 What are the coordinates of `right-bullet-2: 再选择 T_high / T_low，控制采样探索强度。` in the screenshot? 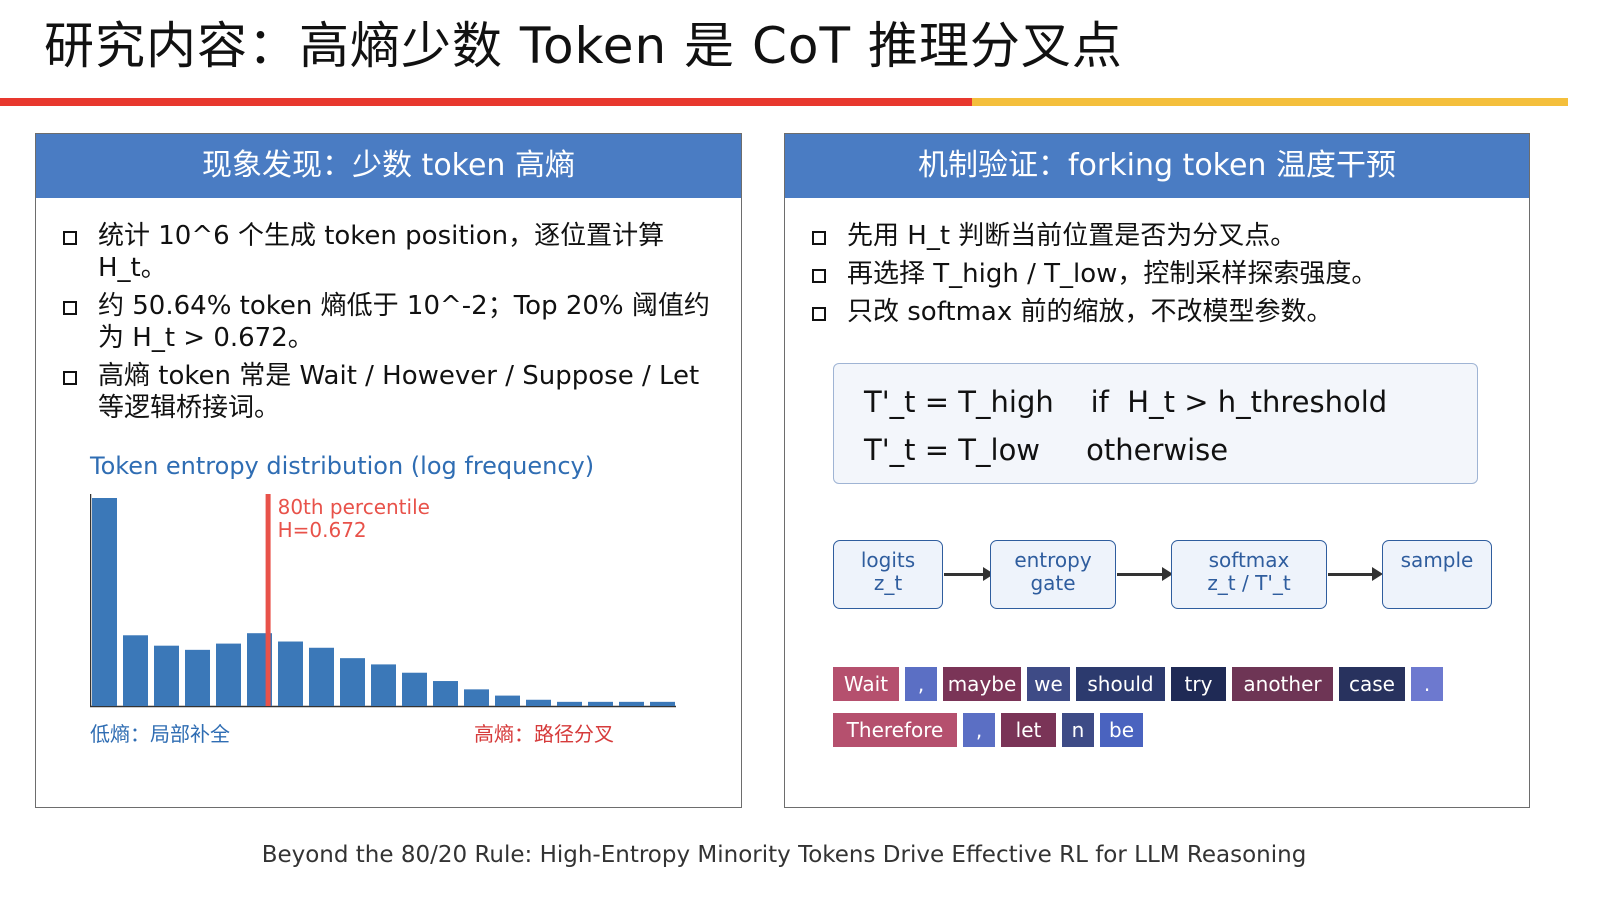 It's located at (1159, 274).